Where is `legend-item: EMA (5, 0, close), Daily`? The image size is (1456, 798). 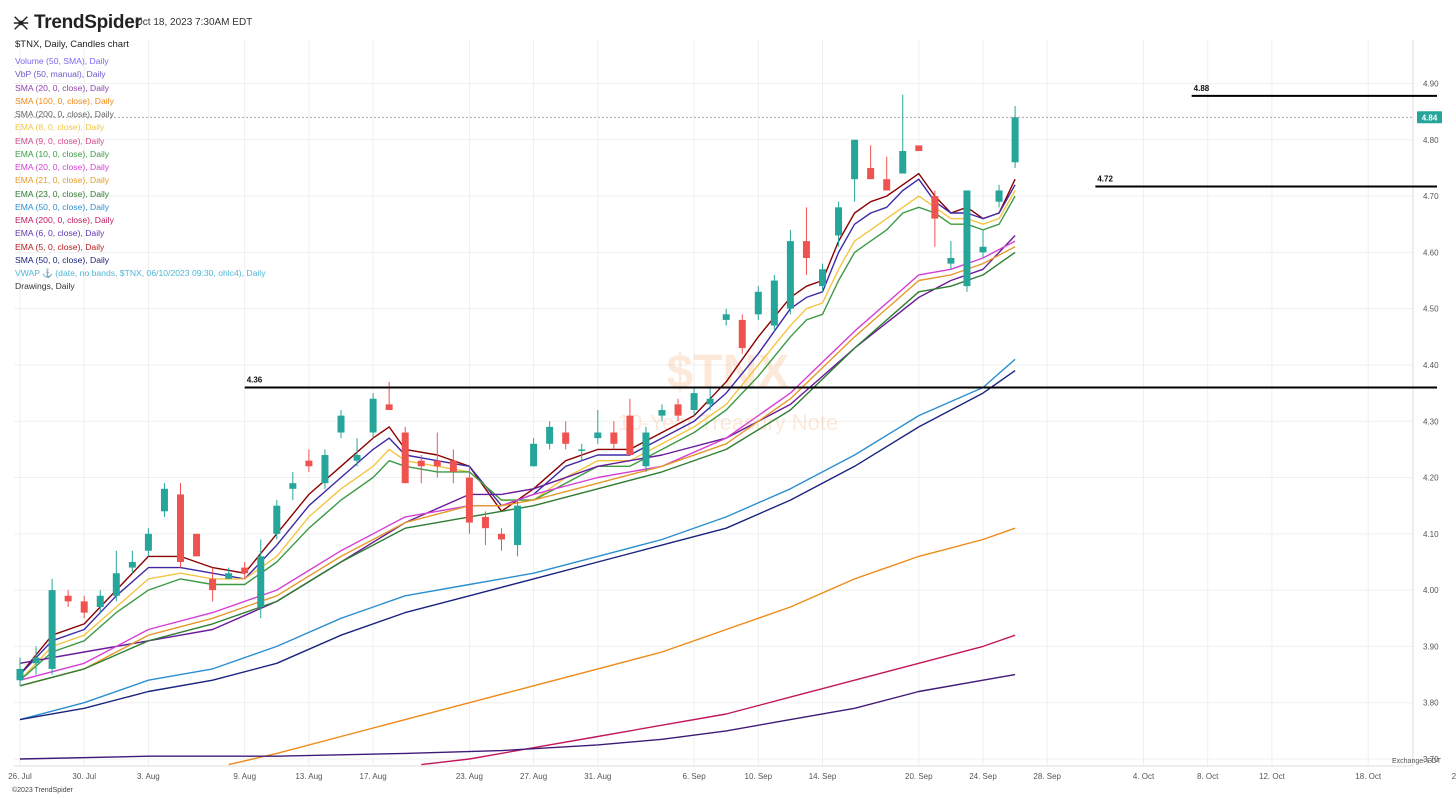 legend-item: EMA (5, 0, close), Daily is located at coordinates (60, 246).